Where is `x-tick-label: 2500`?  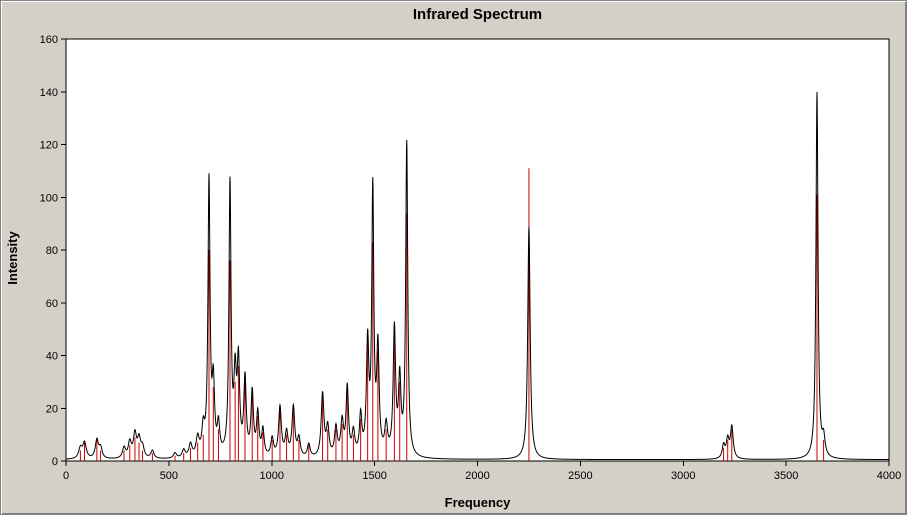
x-tick-label: 2500 is located at coordinates (580, 476).